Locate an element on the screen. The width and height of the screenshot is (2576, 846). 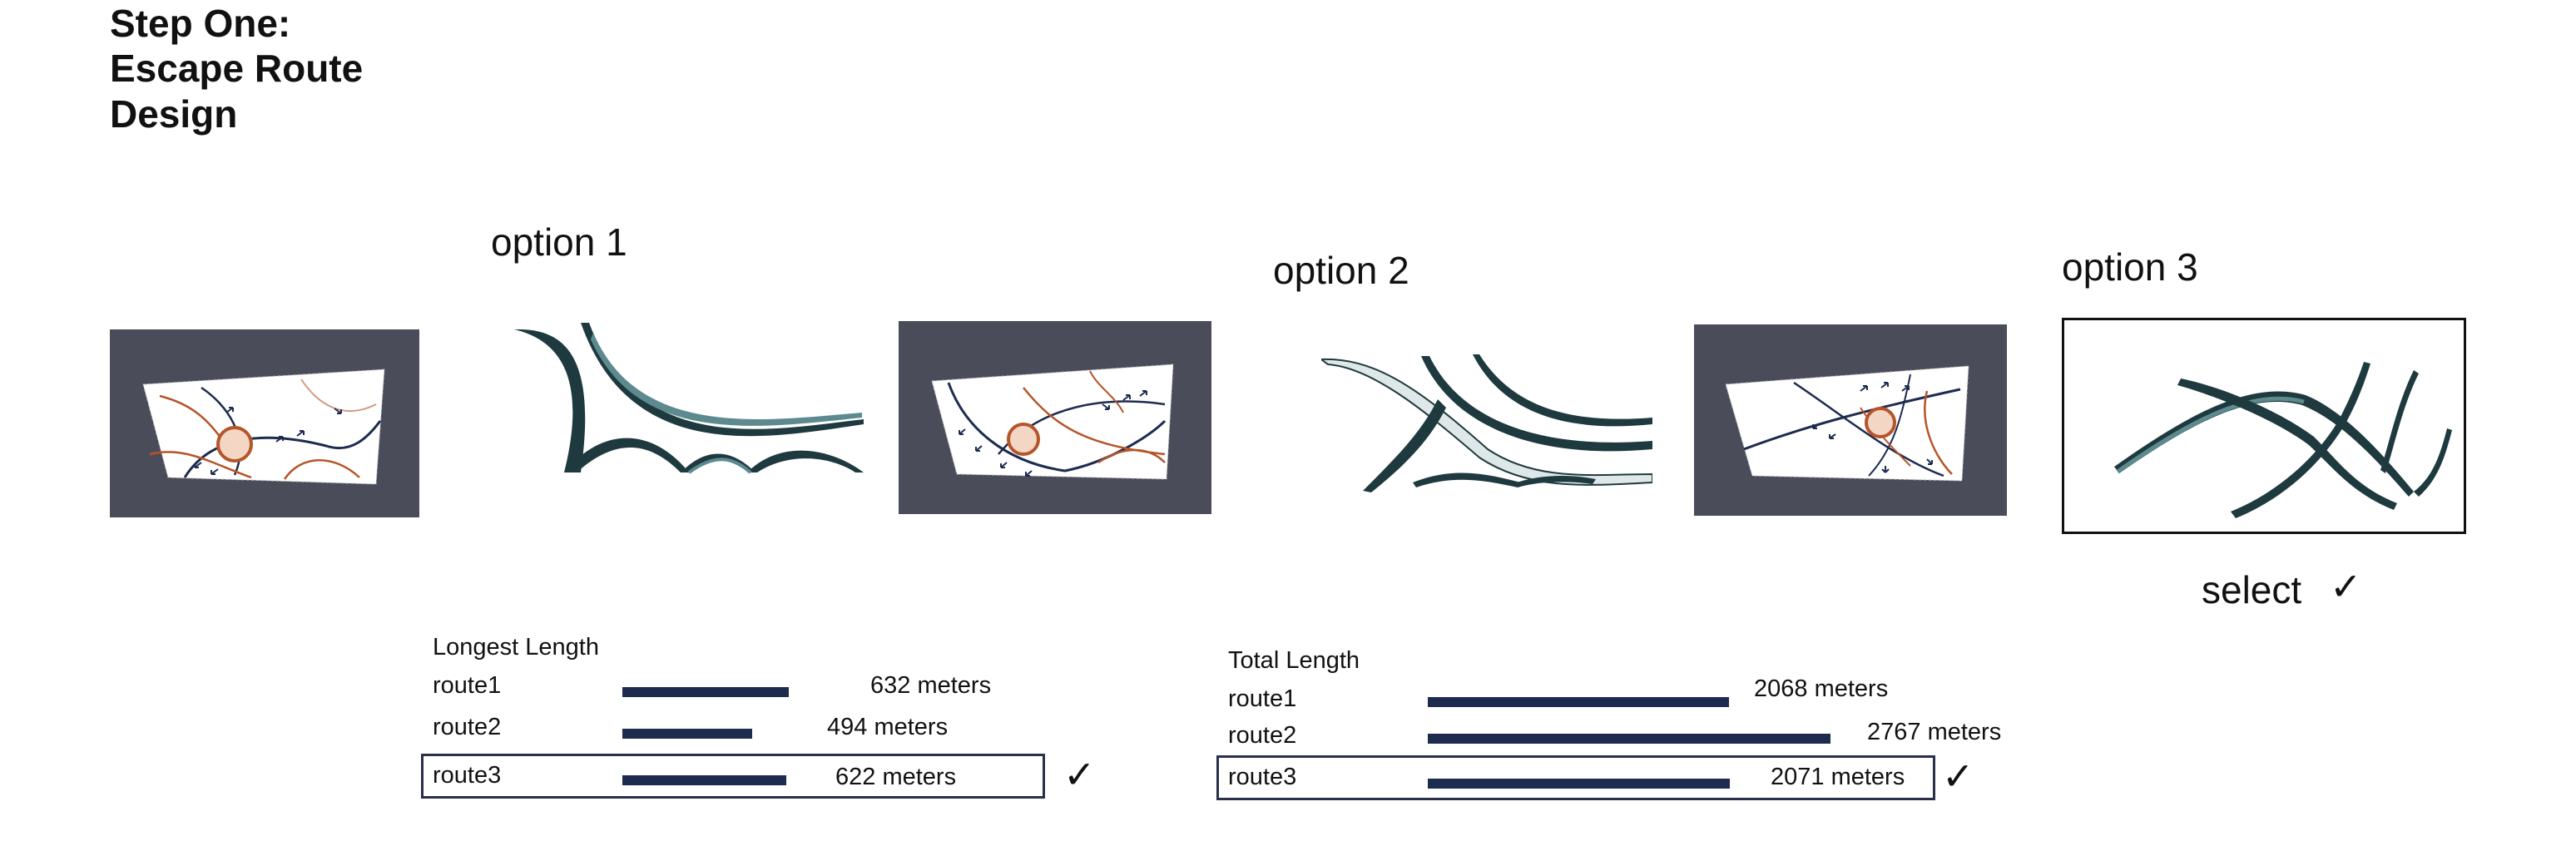
table1-route2-value: 494 meters is located at coordinates (888, 727).